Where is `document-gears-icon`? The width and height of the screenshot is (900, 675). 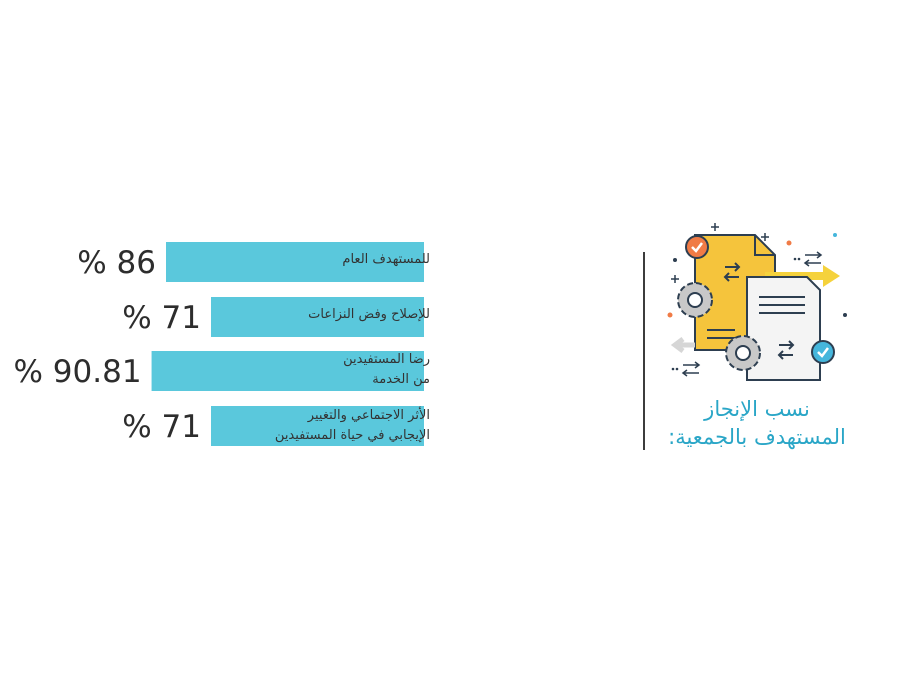 document-gears-icon is located at coordinates (757, 302).